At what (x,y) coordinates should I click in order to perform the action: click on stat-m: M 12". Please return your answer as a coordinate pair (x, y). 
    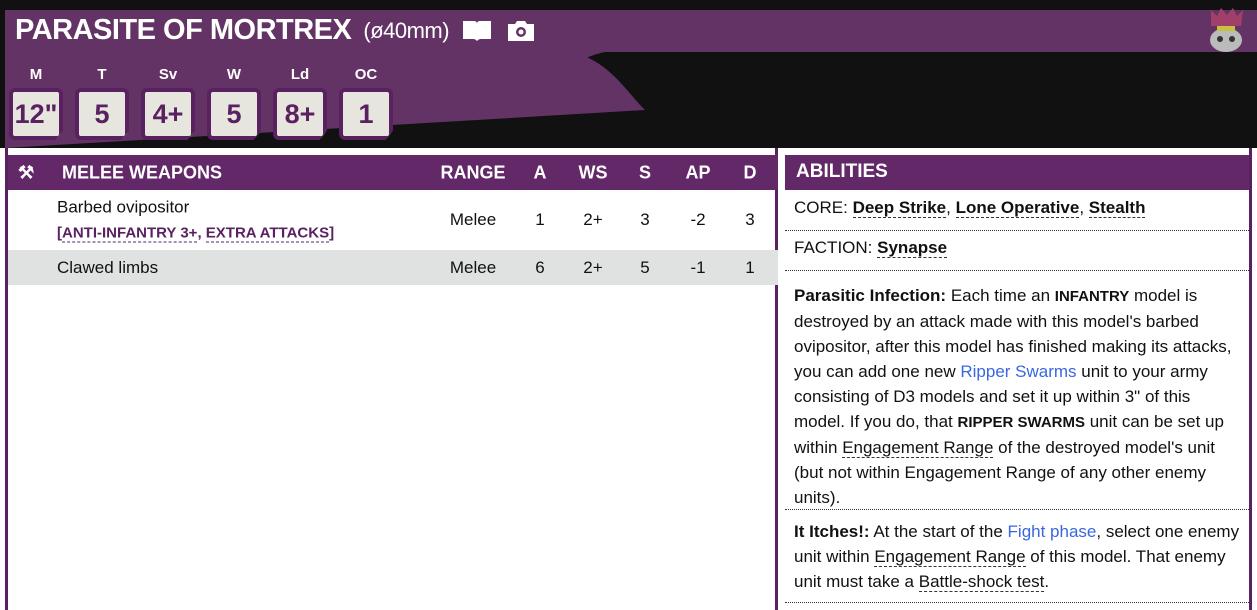
    Looking at the image, I should click on (36, 103).